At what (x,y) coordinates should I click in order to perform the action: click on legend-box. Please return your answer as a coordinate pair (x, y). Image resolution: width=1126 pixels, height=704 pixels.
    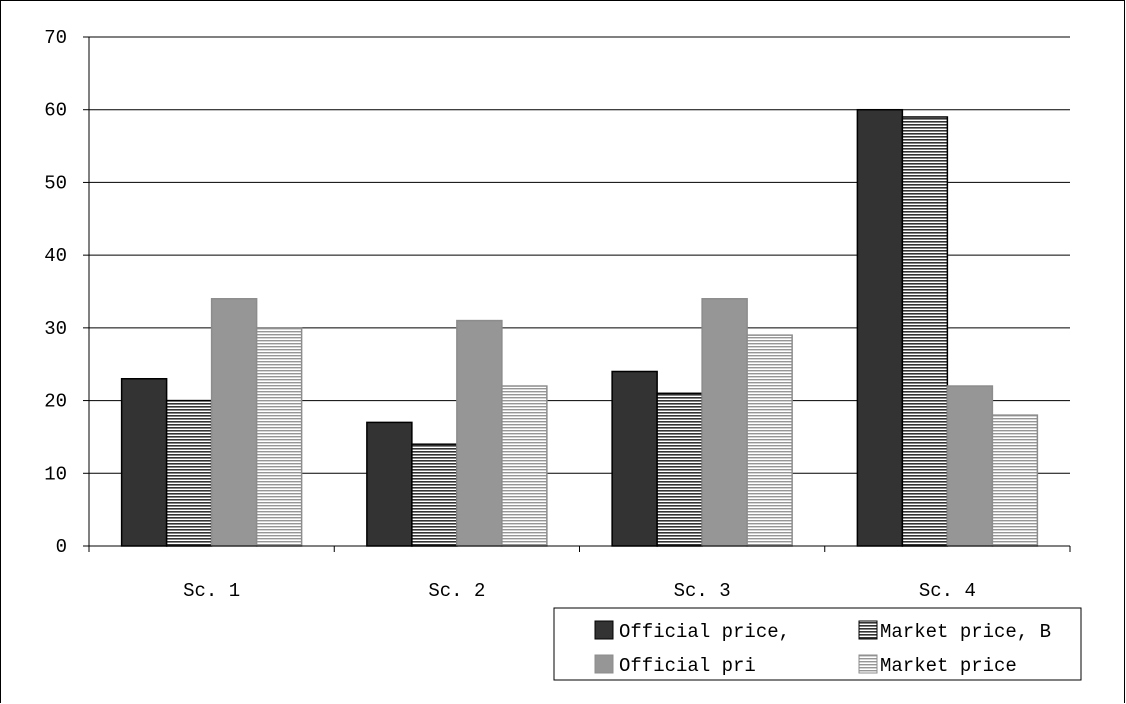
    Looking at the image, I should click on (817, 644).